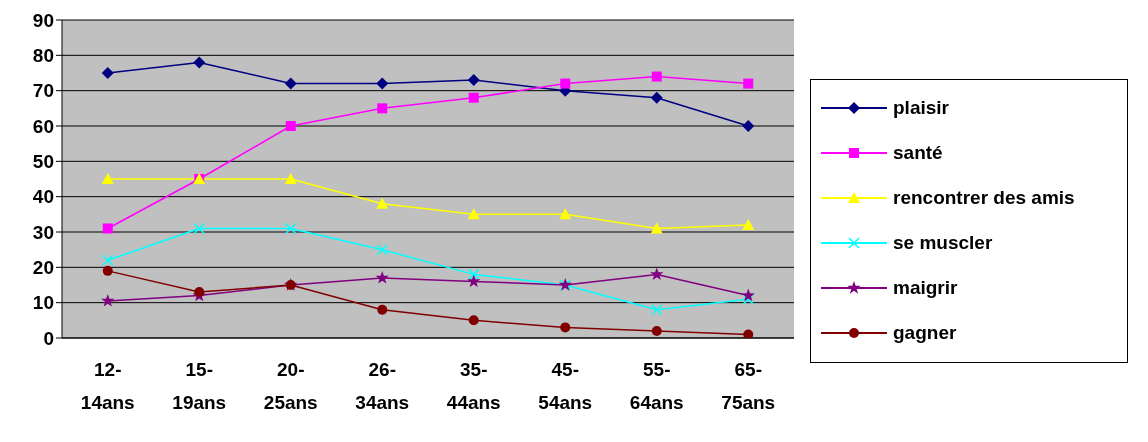 The height and width of the screenshot is (442, 1148). What do you see at coordinates (290, 386) in the screenshot?
I see `x-tick-label: 20-25ans` at bounding box center [290, 386].